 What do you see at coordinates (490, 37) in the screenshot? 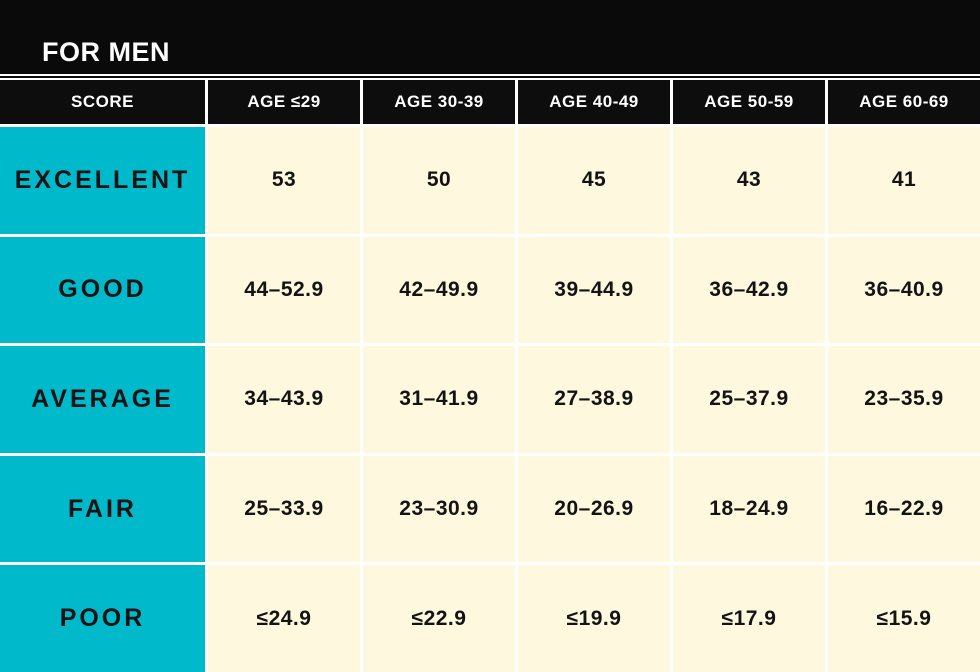
I see `title-band: FOR MEN` at bounding box center [490, 37].